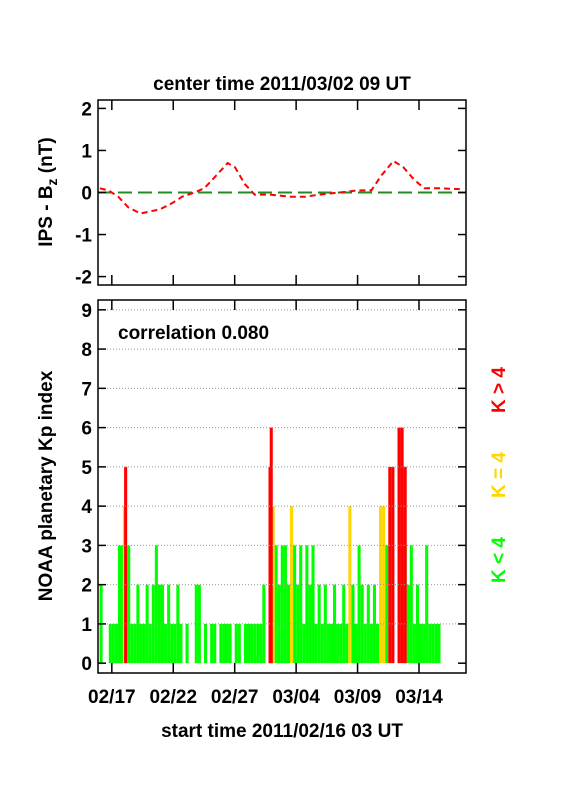 This screenshot has height=798, width=566. What do you see at coordinates (52, 181) in the screenshot?
I see `label-subscript: z` at bounding box center [52, 181].